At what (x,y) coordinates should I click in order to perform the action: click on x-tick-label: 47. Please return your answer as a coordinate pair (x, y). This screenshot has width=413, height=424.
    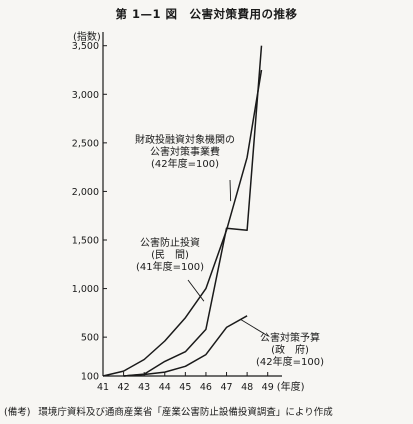
    Looking at the image, I should click on (226, 387).